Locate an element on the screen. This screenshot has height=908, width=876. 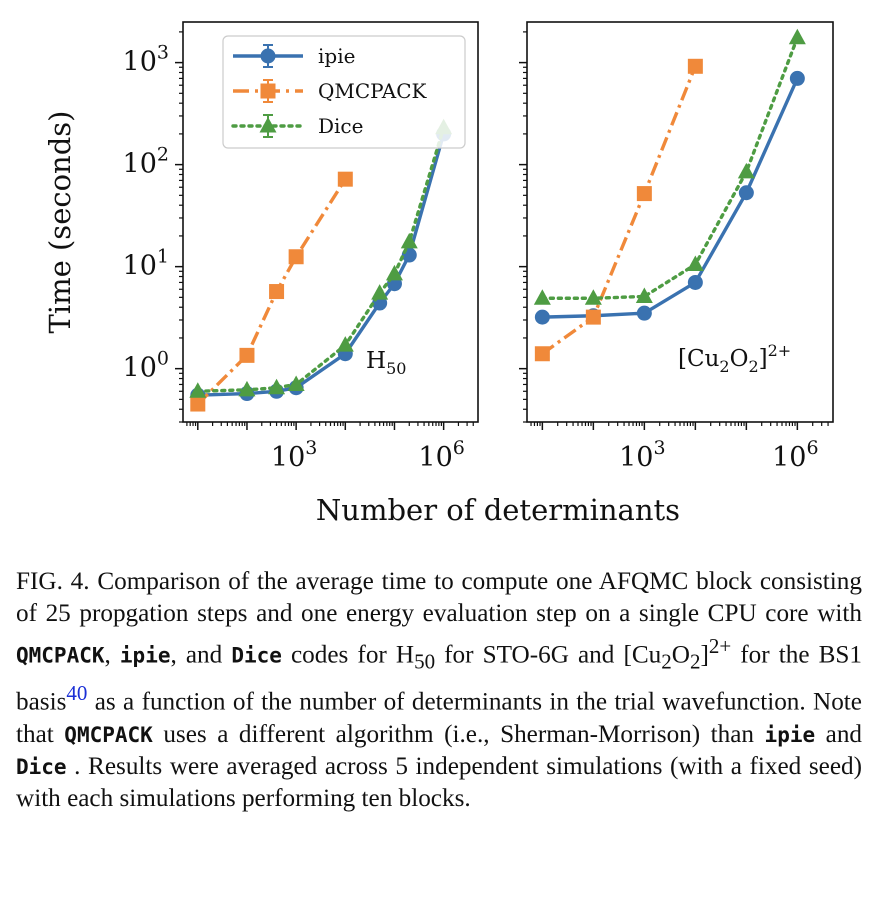
y-tick-exponent: 0 is located at coordinates (163, 359).